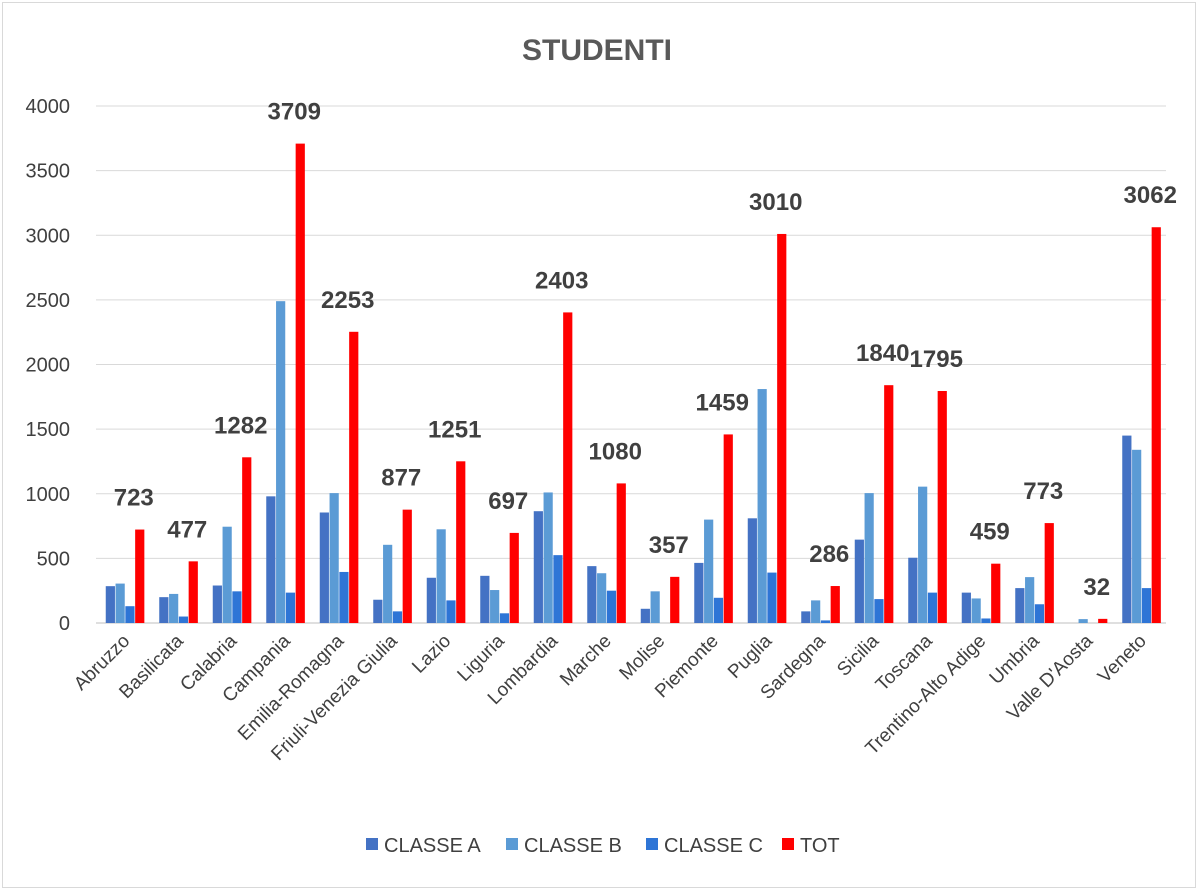 This screenshot has height=892, width=1200. I want to click on data-label: 3010, so click(775, 202).